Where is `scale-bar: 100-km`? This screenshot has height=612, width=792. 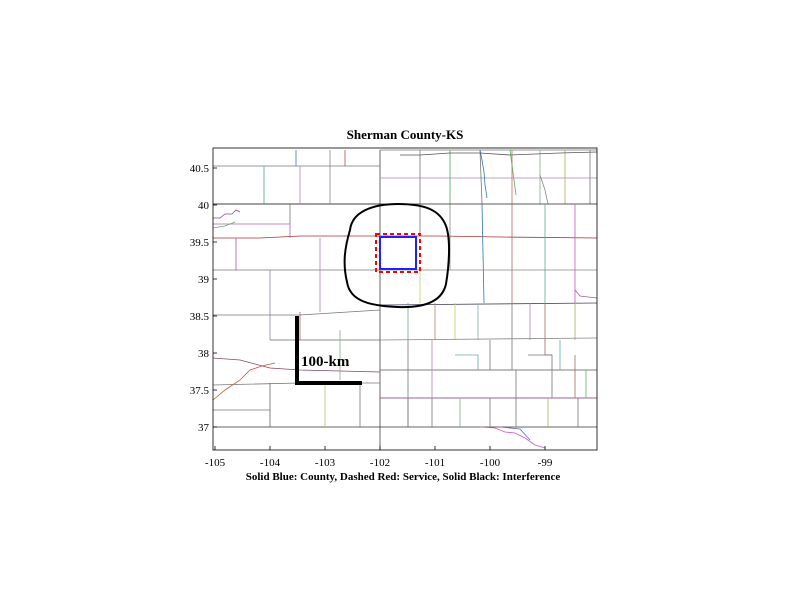
scale-bar: 100-km is located at coordinates (328, 350).